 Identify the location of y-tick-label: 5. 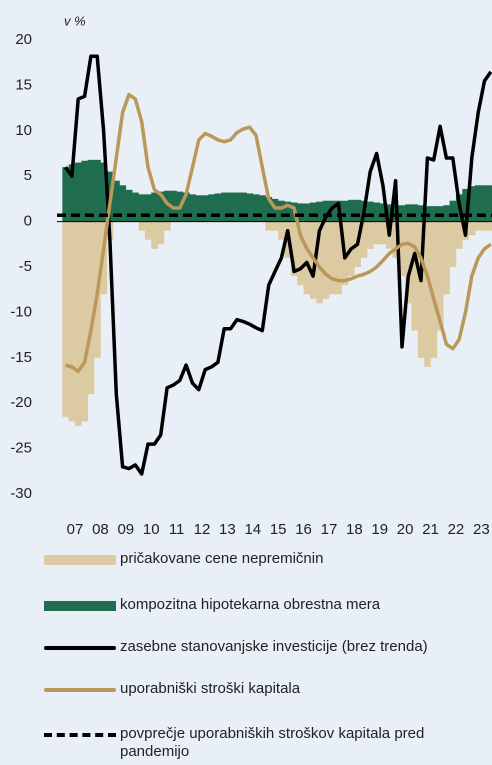
(28, 175).